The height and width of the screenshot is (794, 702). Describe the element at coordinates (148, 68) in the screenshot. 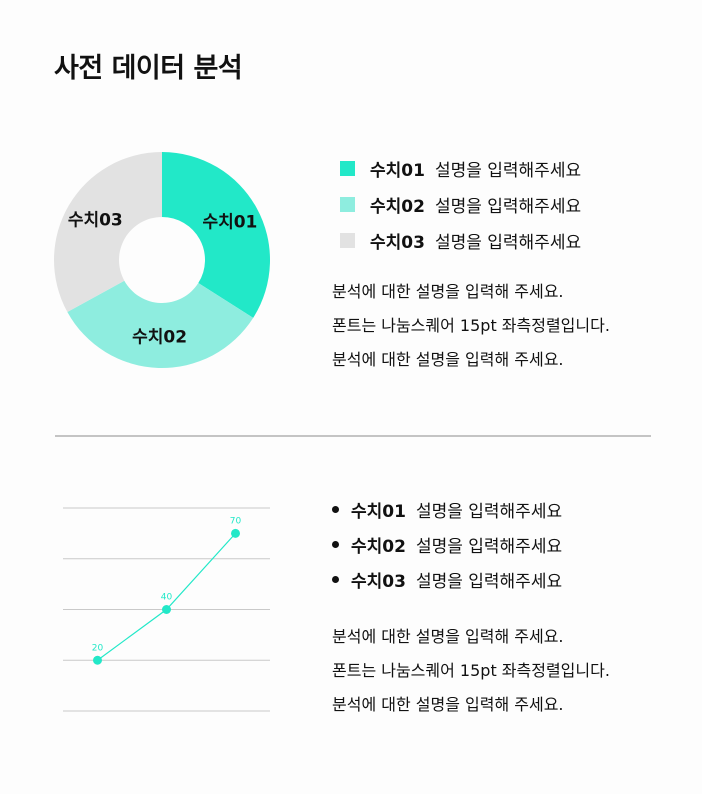

I see `page-title: 사전 데이터 분석` at that location.